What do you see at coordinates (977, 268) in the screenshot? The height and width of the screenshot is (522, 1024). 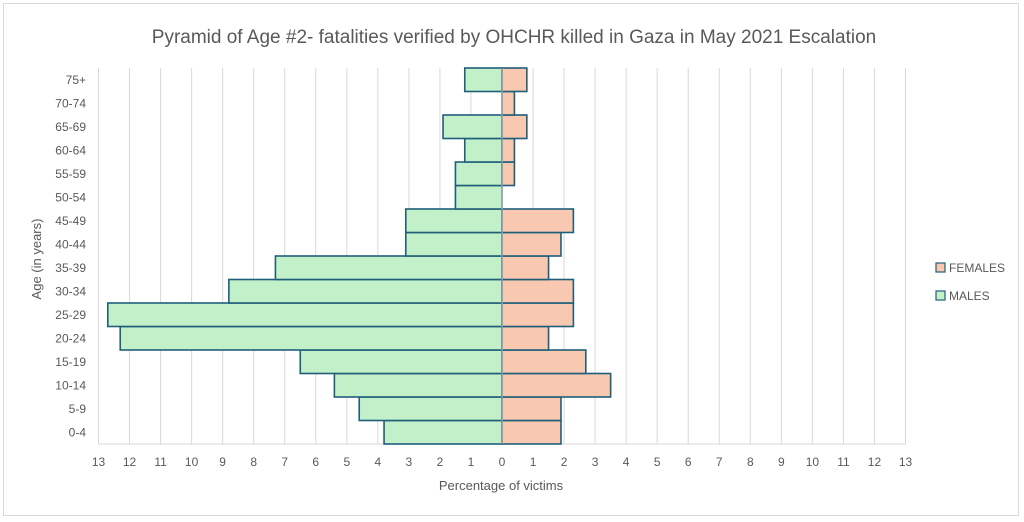 I see `legend-label-females: FEMALES` at bounding box center [977, 268].